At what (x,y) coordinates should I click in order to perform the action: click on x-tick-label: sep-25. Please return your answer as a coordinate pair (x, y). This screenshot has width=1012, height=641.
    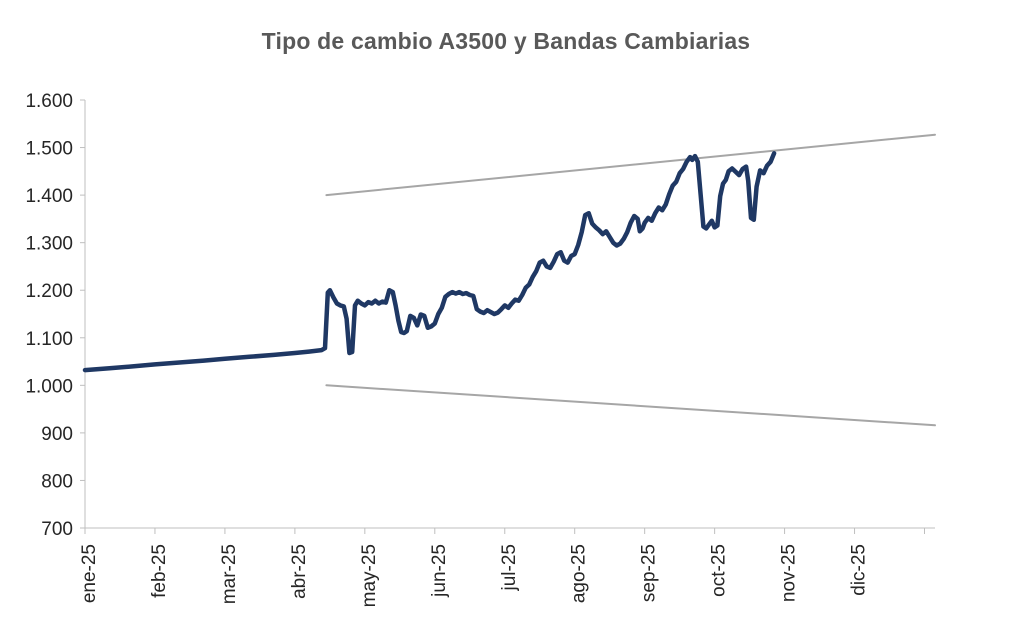
    Looking at the image, I should click on (649, 573).